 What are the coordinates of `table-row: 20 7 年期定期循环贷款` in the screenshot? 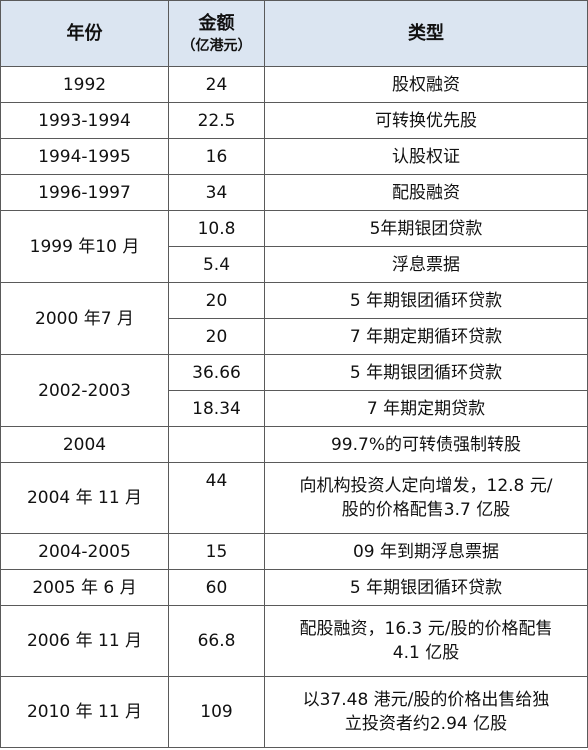 It's located at (294, 336).